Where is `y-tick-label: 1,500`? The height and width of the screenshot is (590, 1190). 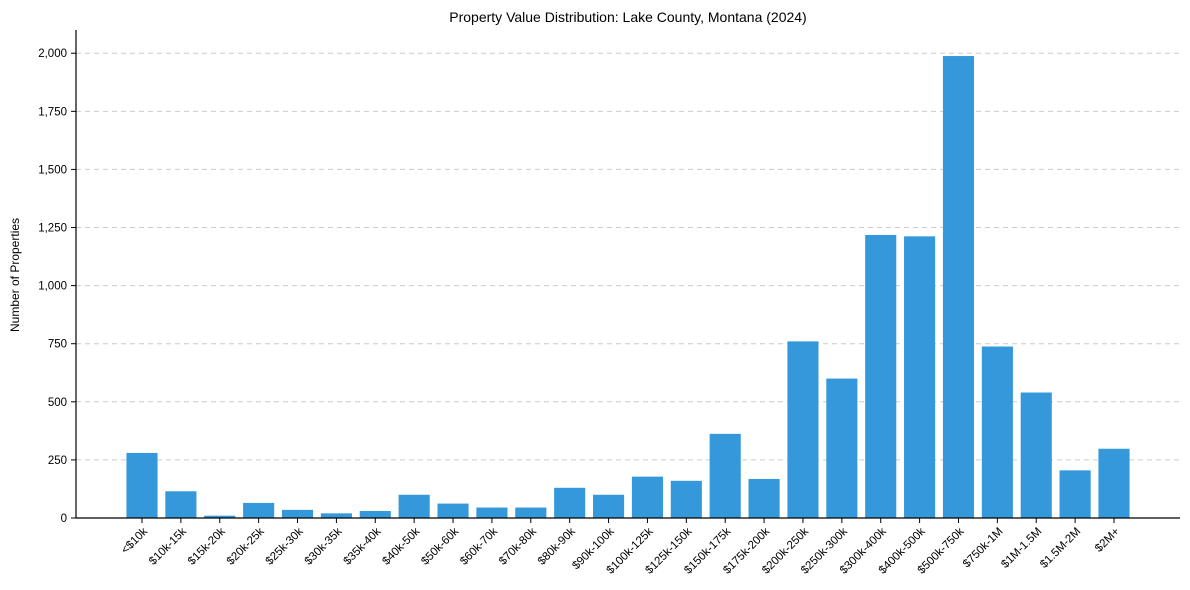
y-tick-label: 1,500 is located at coordinates (52, 170).